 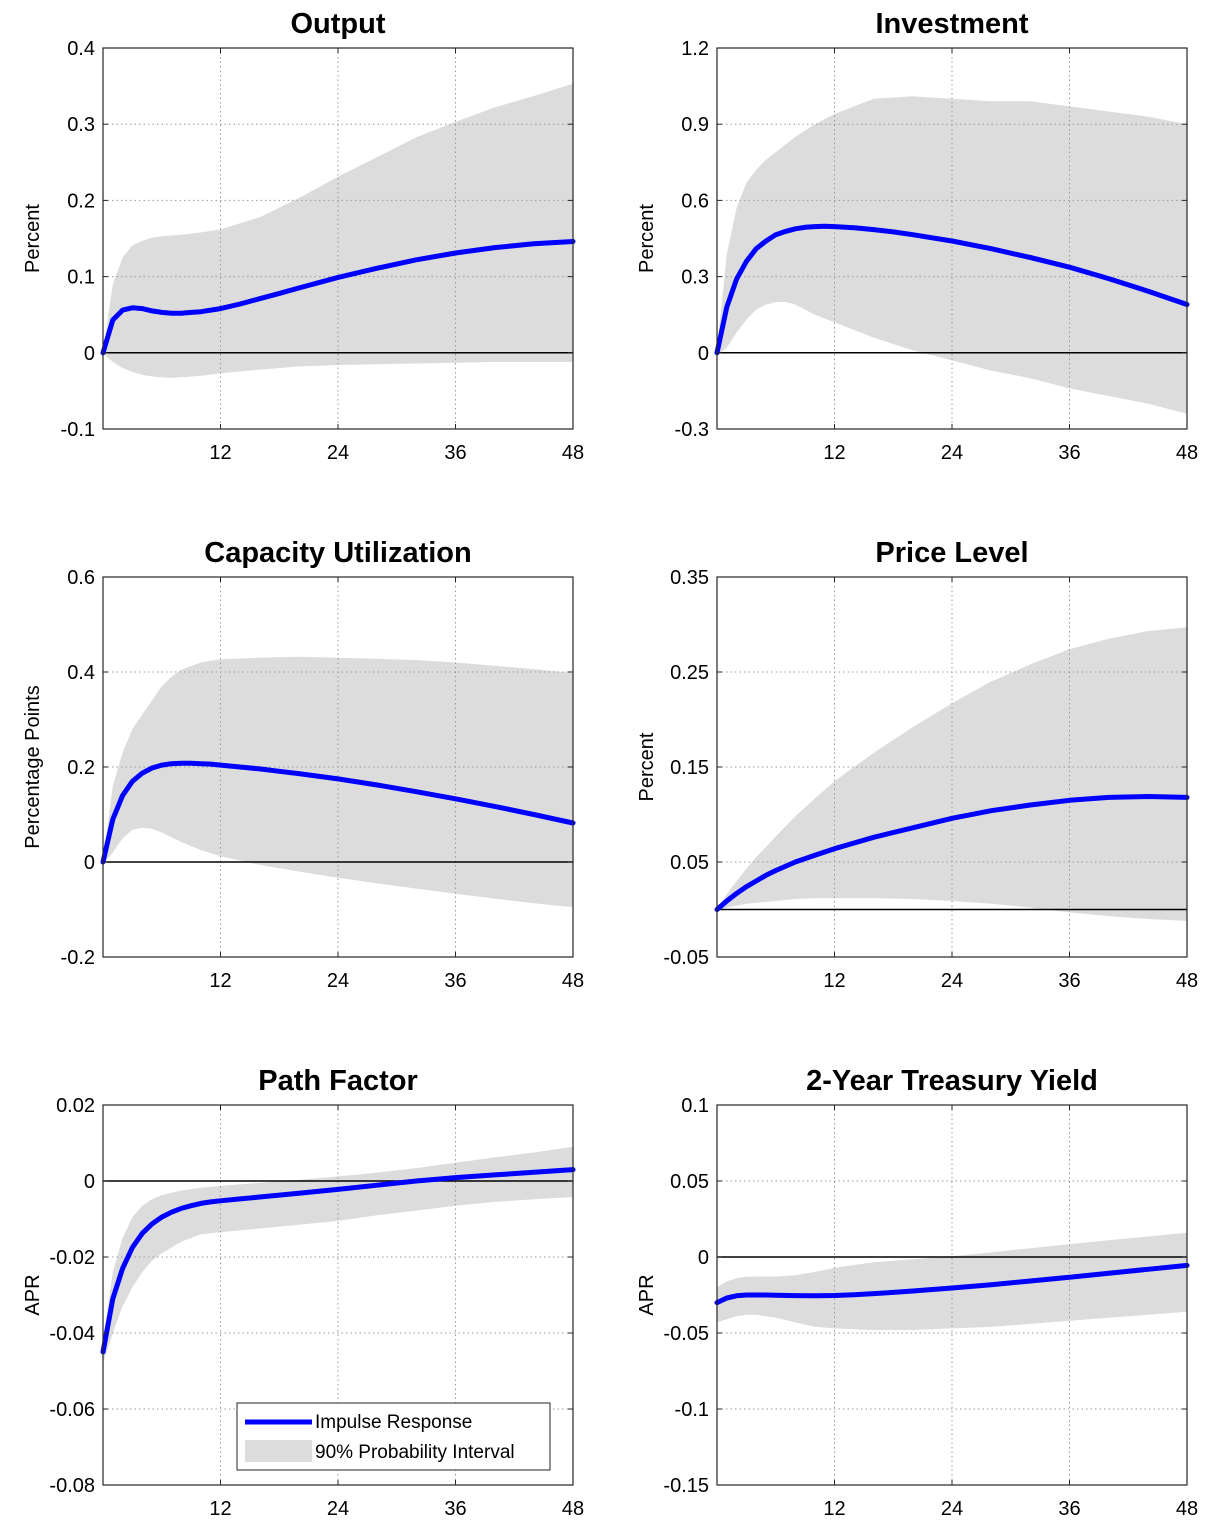 What do you see at coordinates (686, 1486) in the screenshot?
I see `y-tick-label: -0.15` at bounding box center [686, 1486].